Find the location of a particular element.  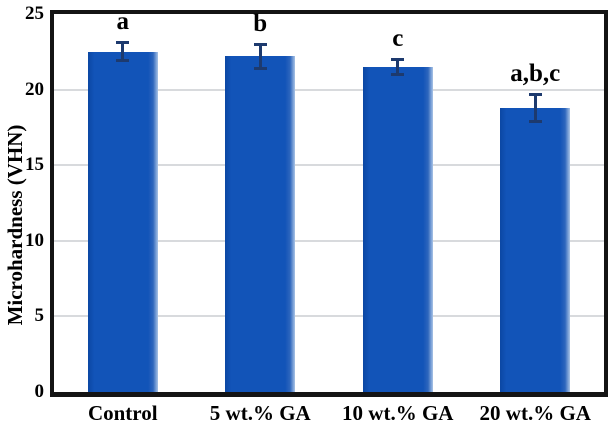

y-tick-label-10: 10 is located at coordinates (34, 240).